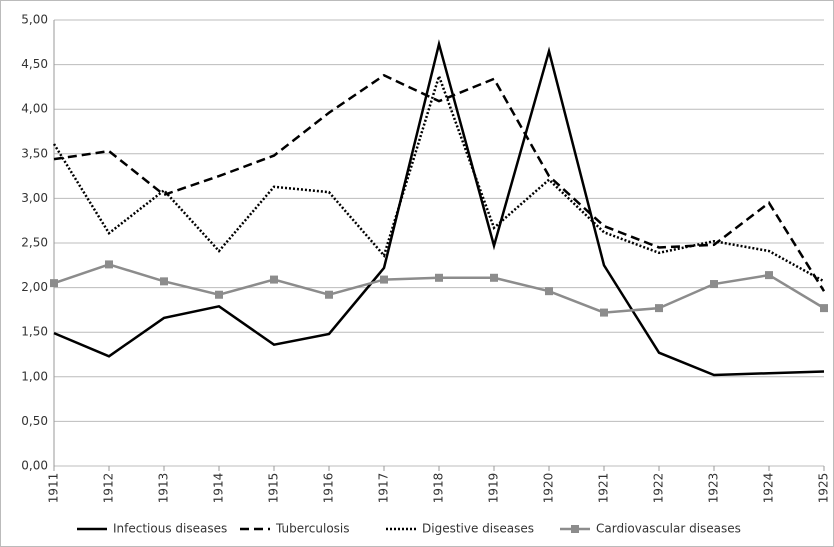 This screenshot has height=547, width=834. I want to click on y-tick-label: 2,00, so click(34, 287).